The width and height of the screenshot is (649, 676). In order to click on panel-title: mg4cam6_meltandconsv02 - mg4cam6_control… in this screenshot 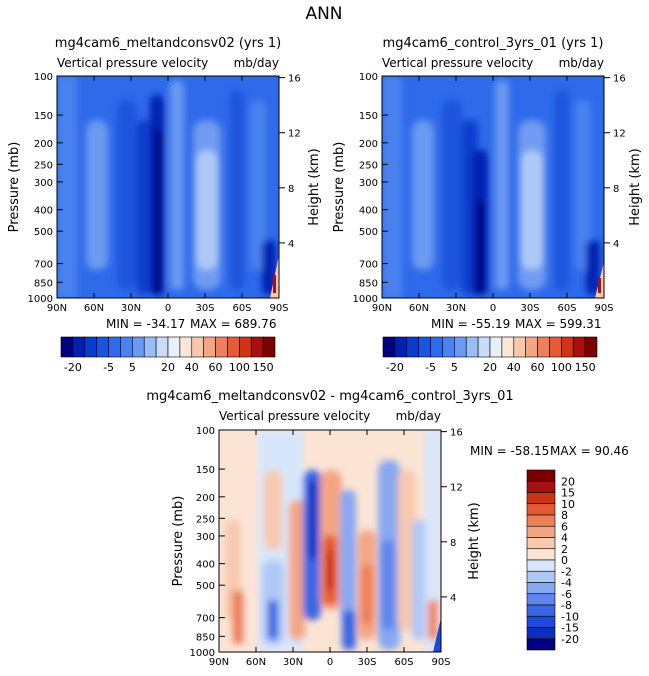, I will do `click(329, 396)`.